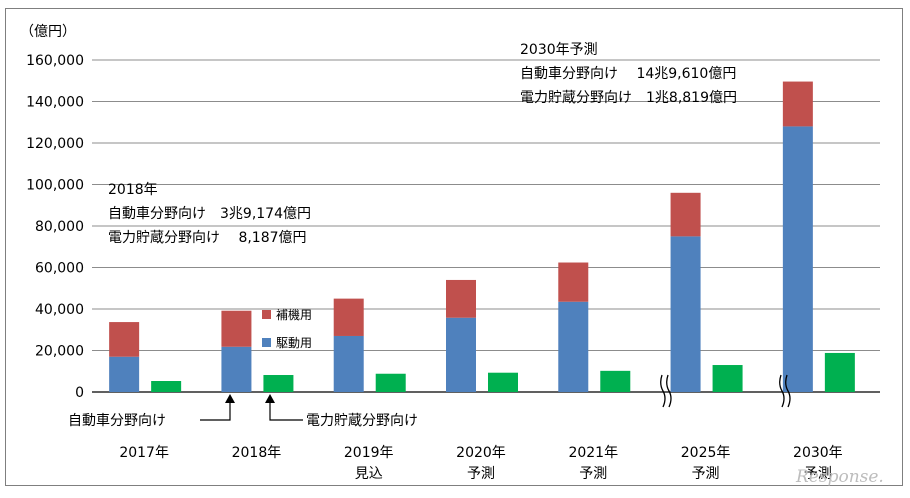  I want to click on y-tick-label: 40,000, so click(59, 310).